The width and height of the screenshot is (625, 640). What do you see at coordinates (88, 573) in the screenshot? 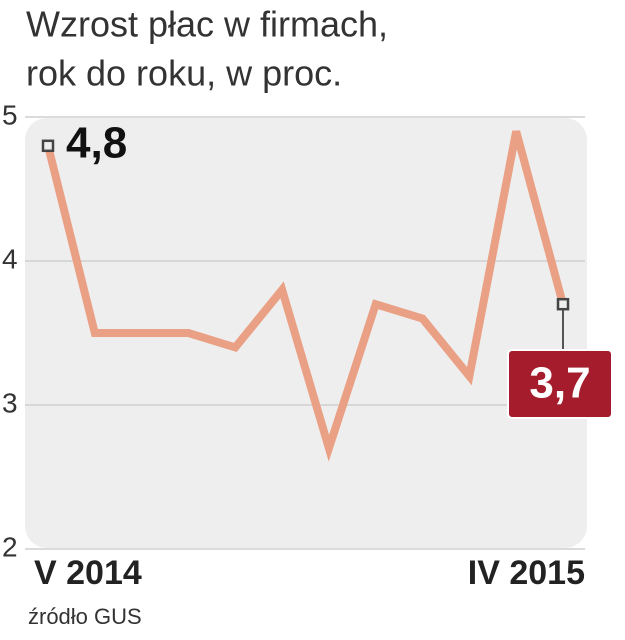
I see `x-tick-label: V 2014` at bounding box center [88, 573].